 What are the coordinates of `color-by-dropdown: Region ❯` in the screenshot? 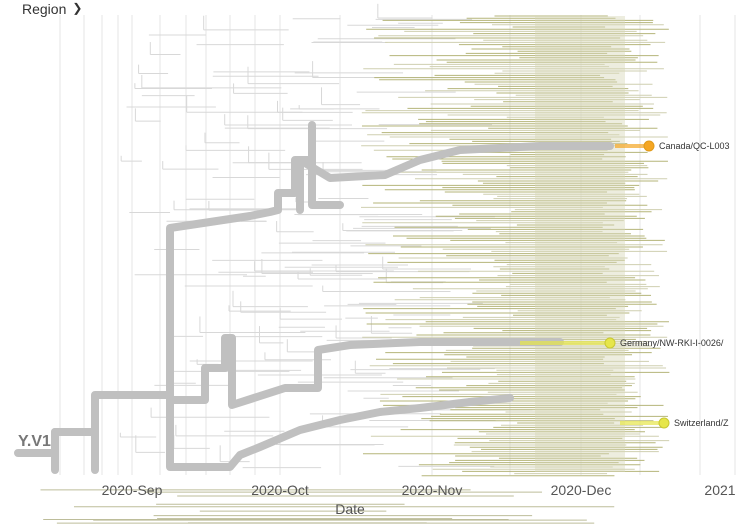 It's located at (52, 9).